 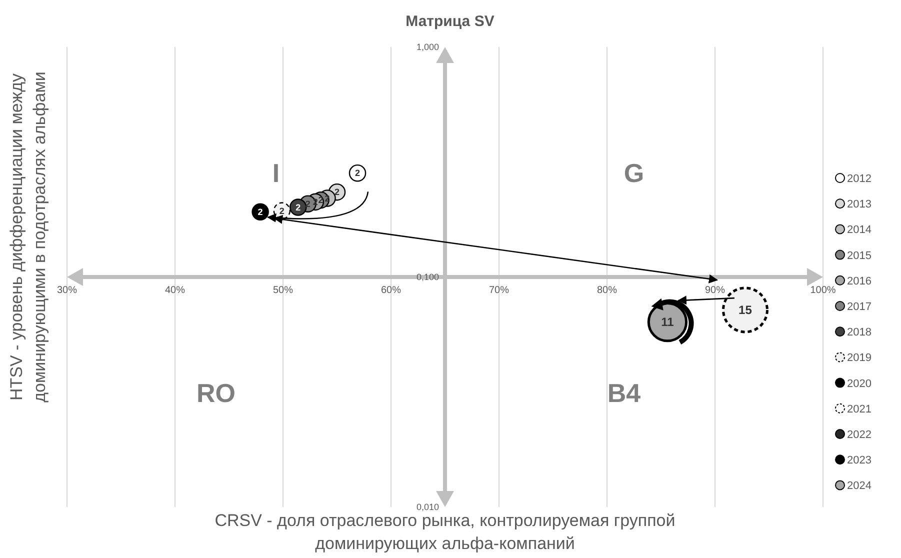 What do you see at coordinates (391, 290) in the screenshot?
I see `x-tick-label: 60%` at bounding box center [391, 290].